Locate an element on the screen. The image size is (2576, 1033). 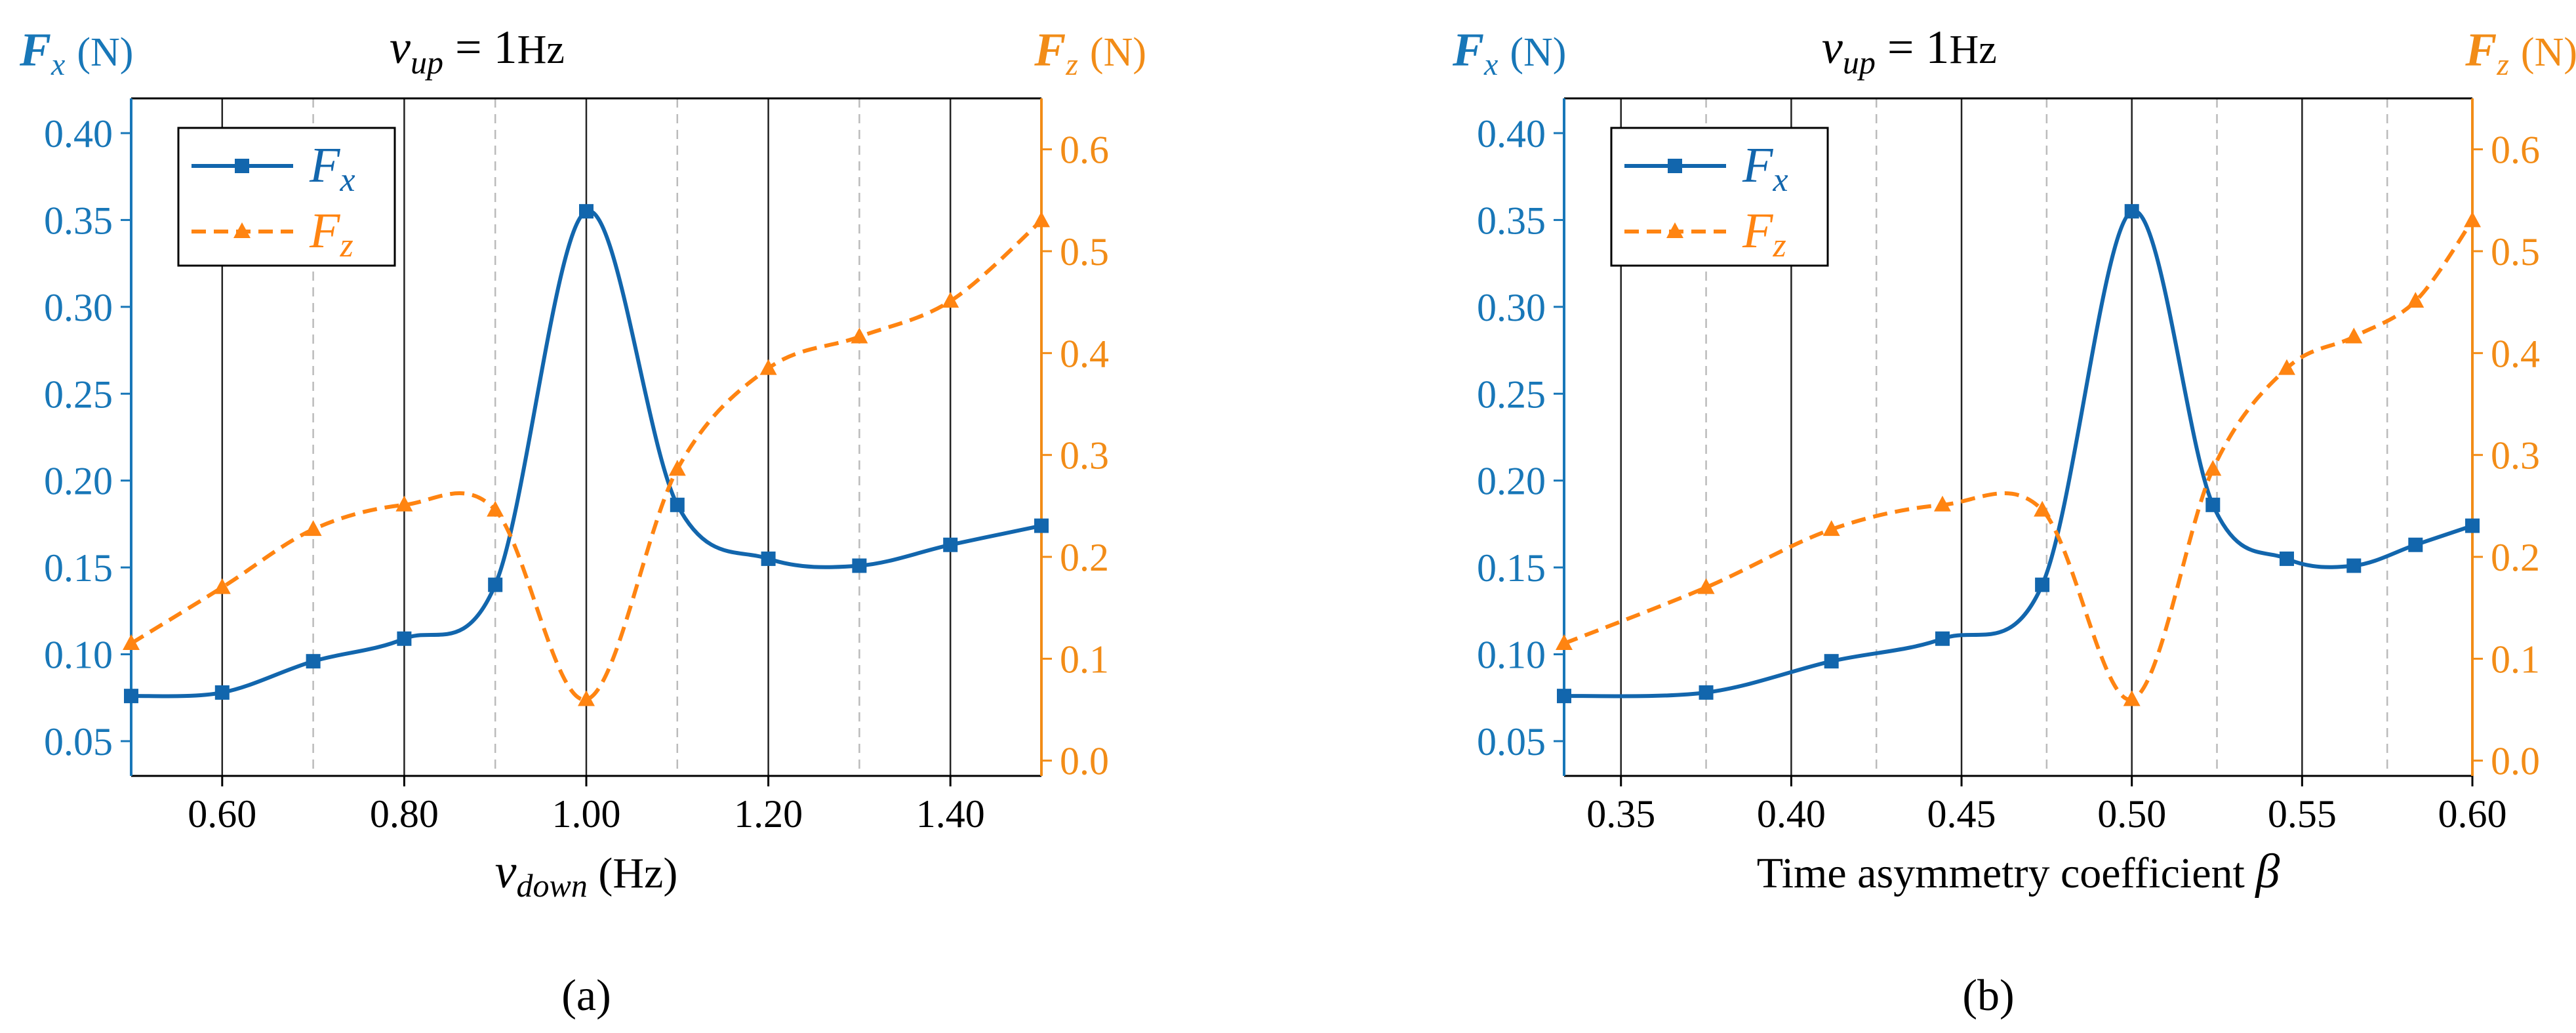
panel-label: (b) is located at coordinates (1988, 995).